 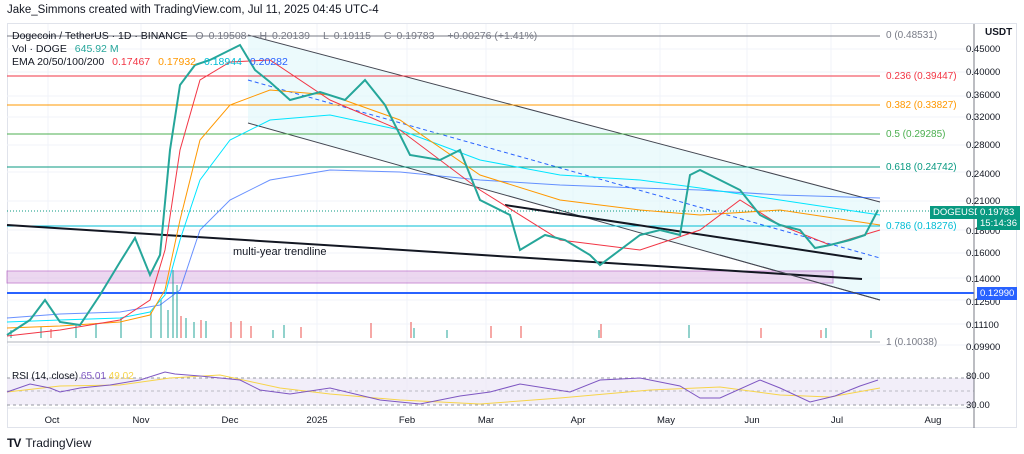 What do you see at coordinates (998, 223) in the screenshot?
I see `bar-countdown: 15:14:36` at bounding box center [998, 223].